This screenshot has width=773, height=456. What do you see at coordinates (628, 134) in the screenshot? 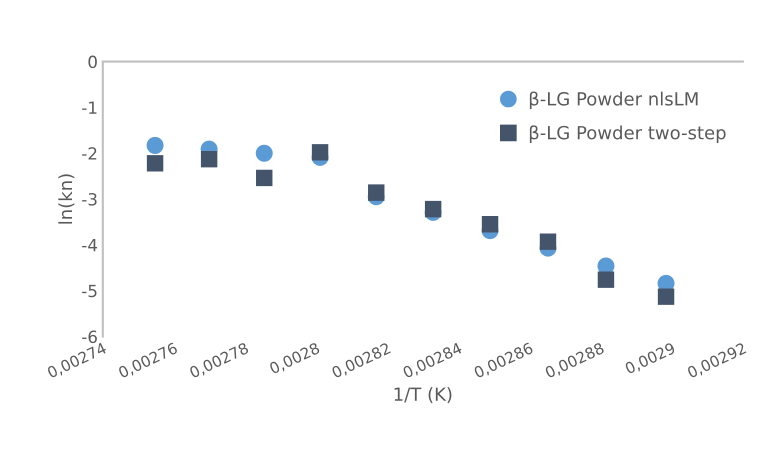
I see `legend-label: β-LG Powder two-step` at bounding box center [628, 134].